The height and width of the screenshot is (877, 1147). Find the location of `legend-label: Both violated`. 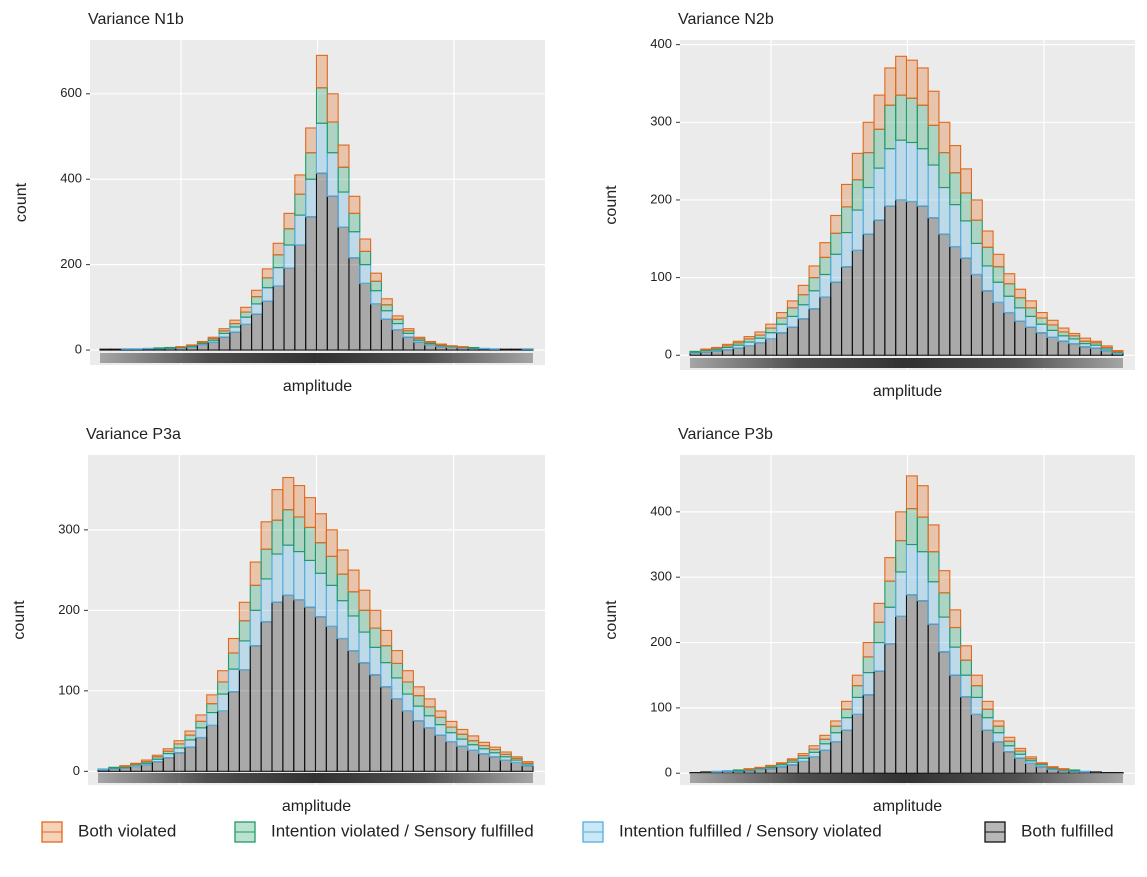

legend-label: Both violated is located at coordinates (127, 830).